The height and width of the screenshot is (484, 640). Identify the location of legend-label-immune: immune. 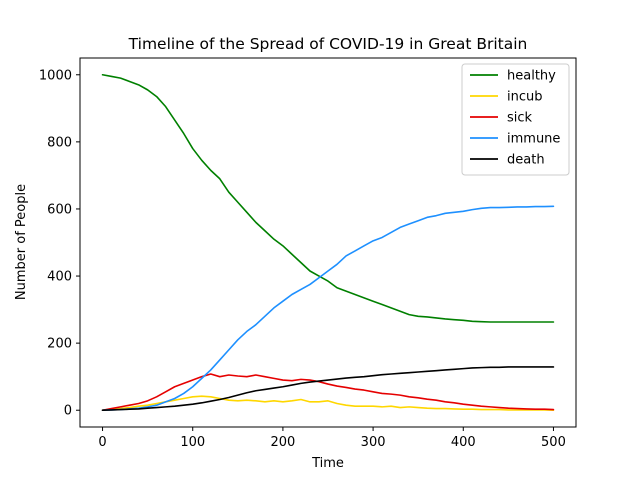
(533, 139).